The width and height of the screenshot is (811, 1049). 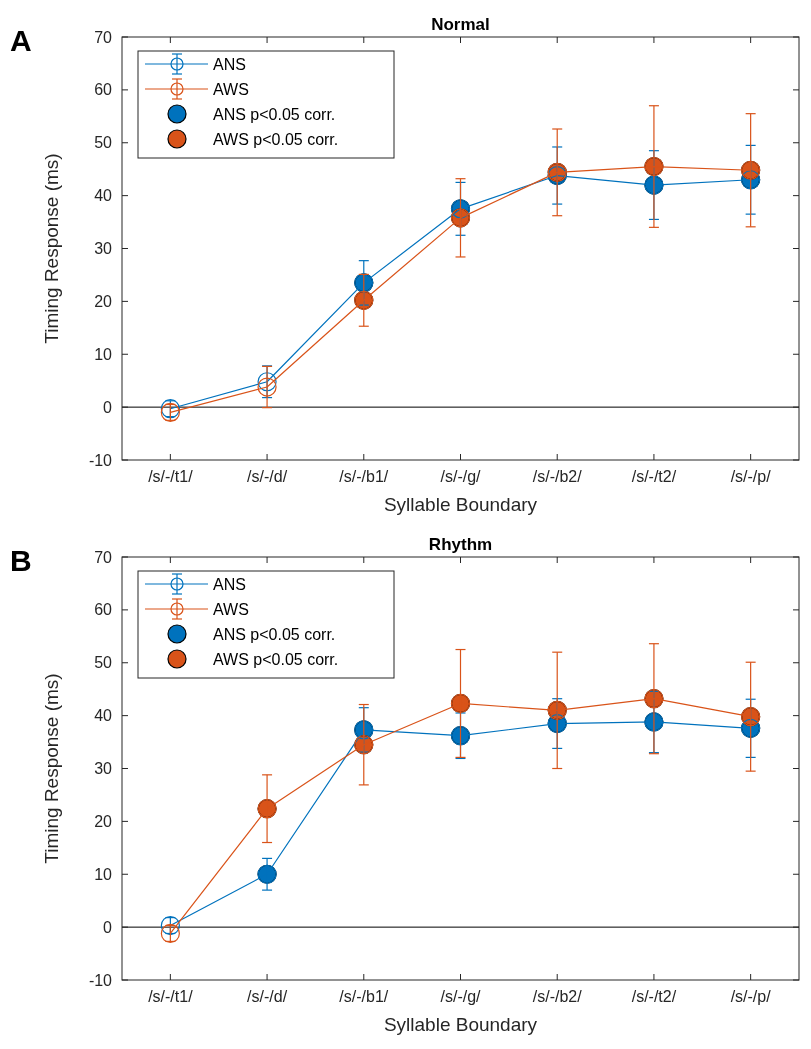 I want to click on chart-title: Rhythm, so click(x=460, y=544).